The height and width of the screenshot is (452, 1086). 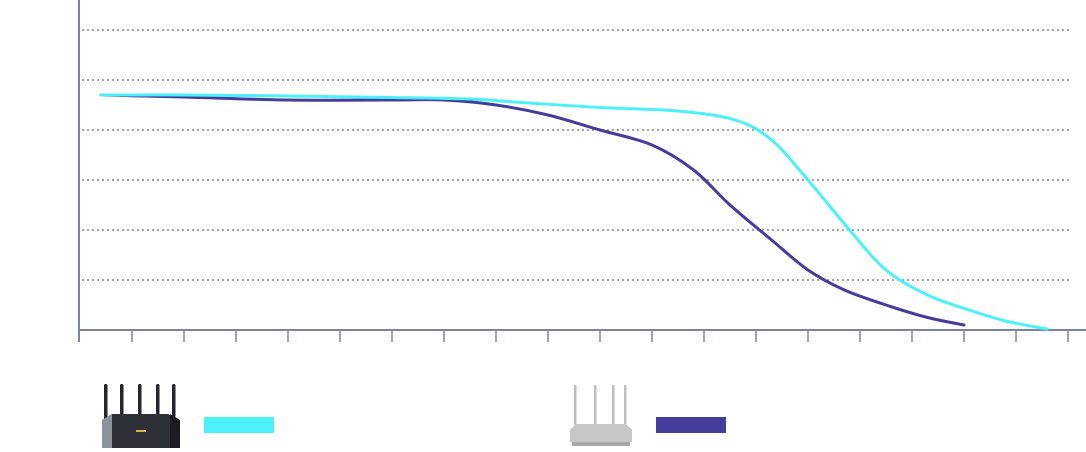 What do you see at coordinates (691, 425) in the screenshot?
I see `legend-swatch-purple` at bounding box center [691, 425].